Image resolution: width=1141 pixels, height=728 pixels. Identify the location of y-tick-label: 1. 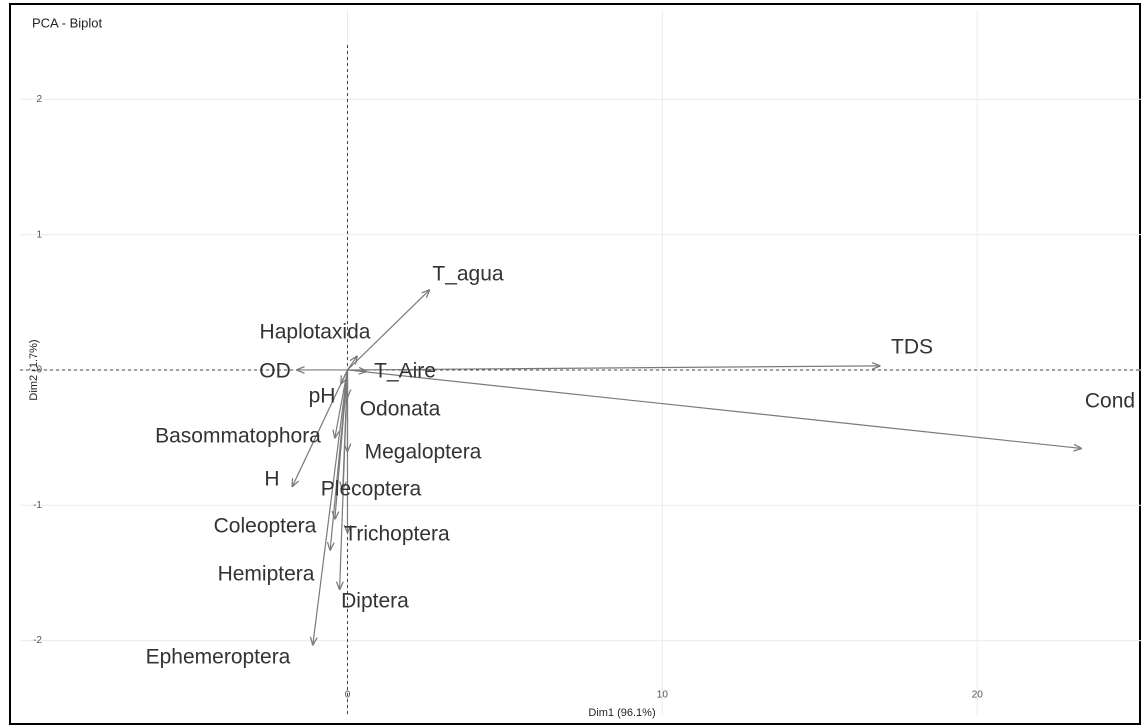
(39, 234).